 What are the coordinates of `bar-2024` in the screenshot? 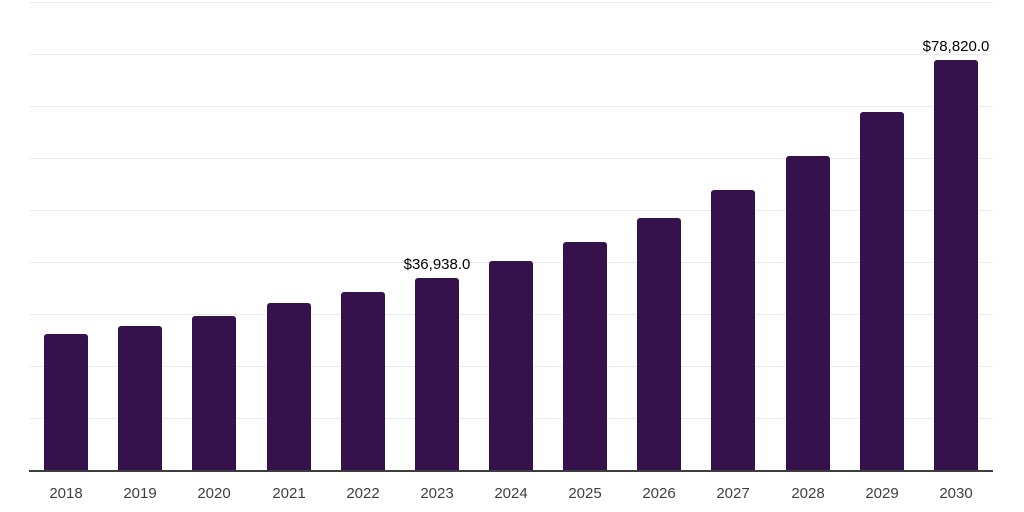 It's located at (511, 365).